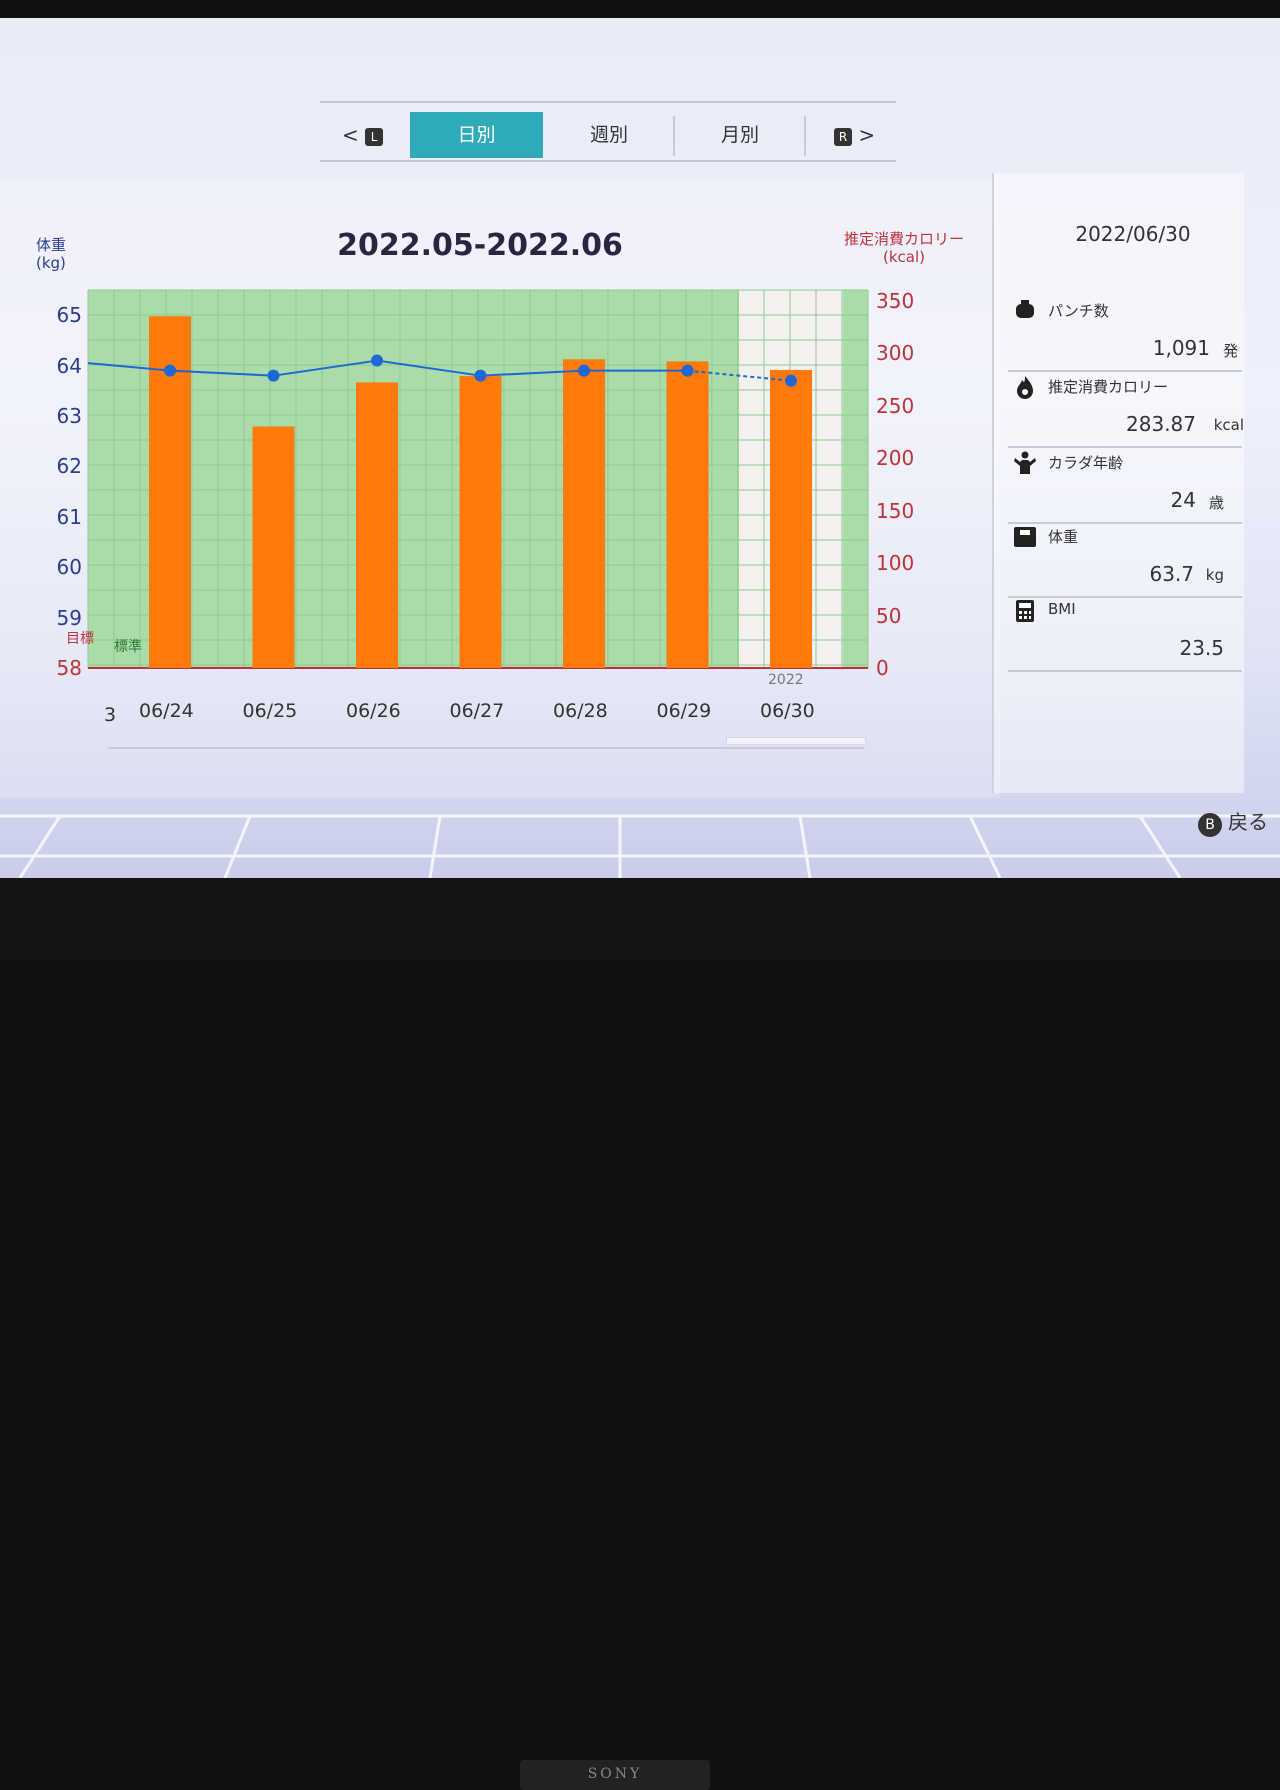 This screenshot has height=1790, width=1280. Describe the element at coordinates (1025, 309) in the screenshot. I see `punch-bag-icon` at that location.